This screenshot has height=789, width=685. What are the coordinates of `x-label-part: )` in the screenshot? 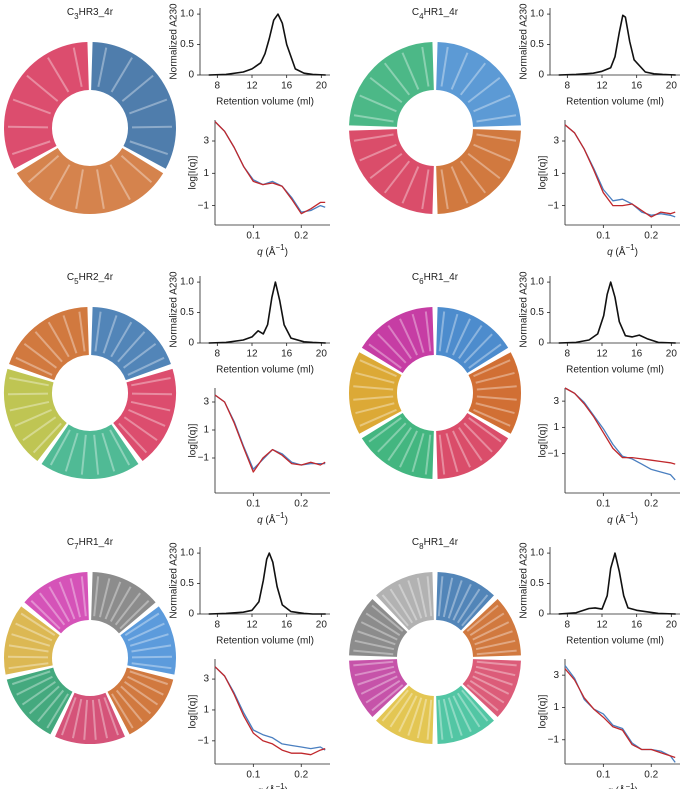 It's located at (286, 520).